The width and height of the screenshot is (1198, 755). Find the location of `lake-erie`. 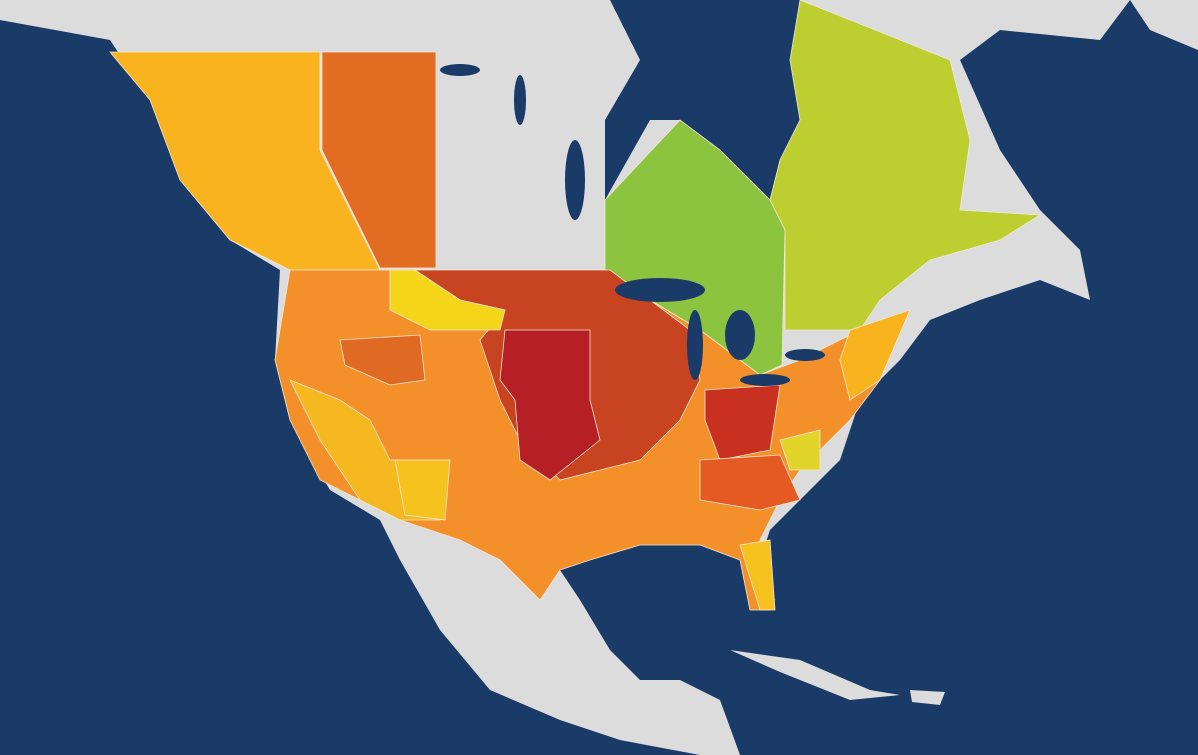

lake-erie is located at coordinates (765, 380).